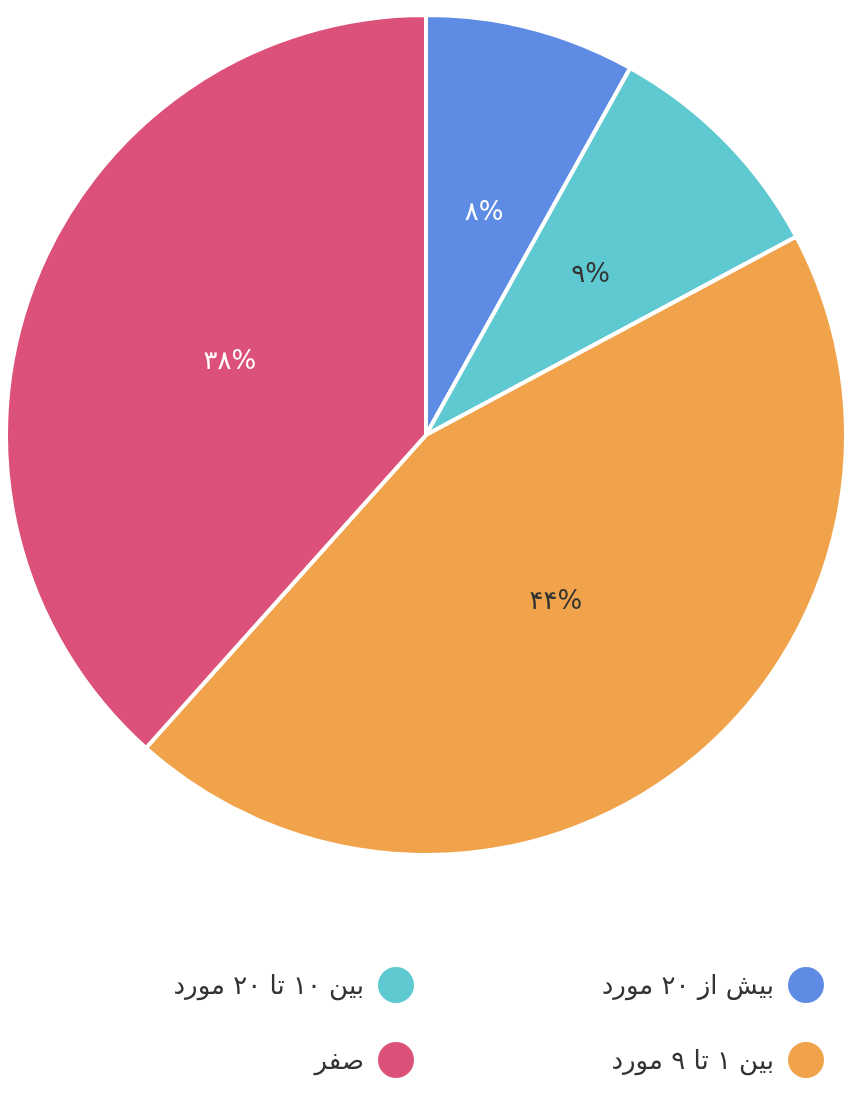  Describe the element at coordinates (687, 985) in the screenshot. I see `legend-label: بیش از ۲۰ مورد` at that location.